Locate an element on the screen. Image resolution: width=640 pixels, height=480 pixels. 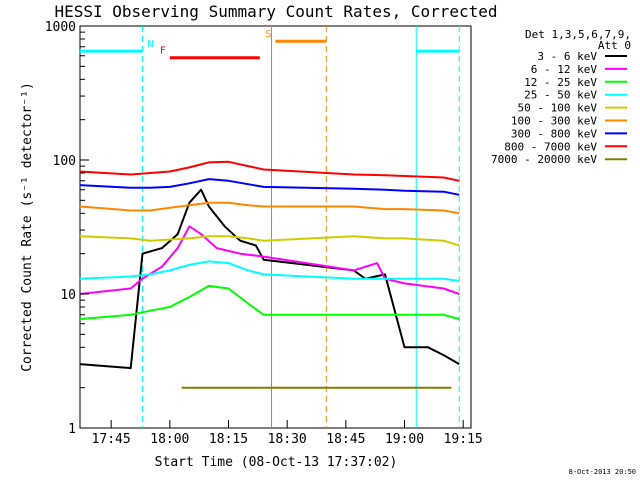
y-tick-label: 100 is located at coordinates (64, 161).